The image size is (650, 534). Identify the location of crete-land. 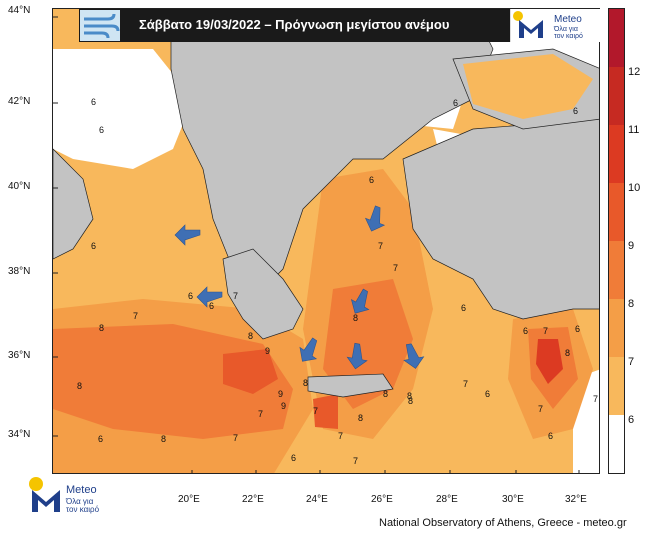
(350, 385).